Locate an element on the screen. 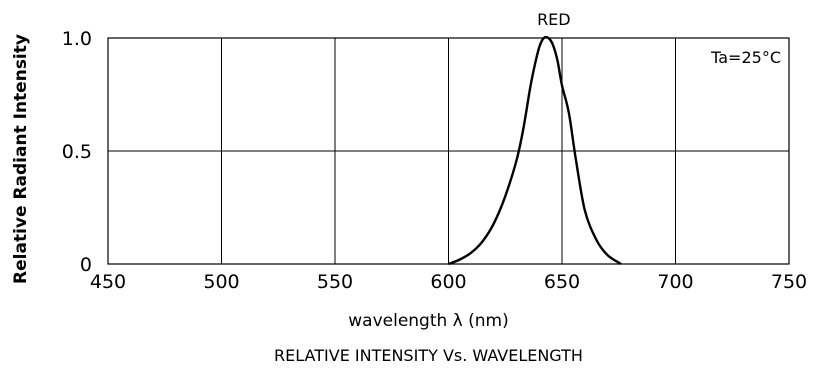 The image size is (813, 371). x-tick-label-550: 550 is located at coordinates (335, 282).